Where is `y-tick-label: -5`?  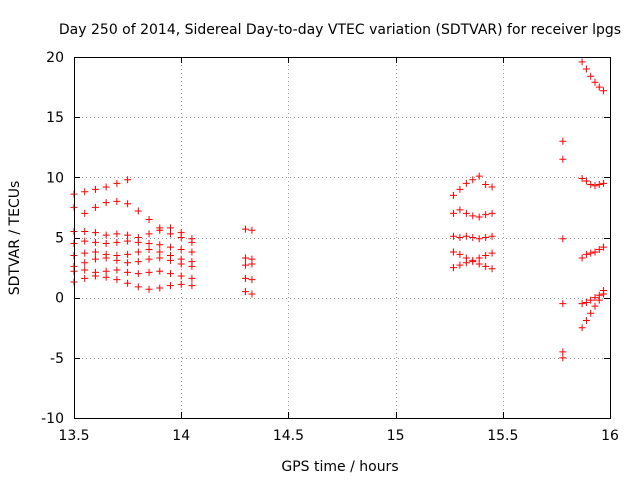
y-tick-label: -5 is located at coordinates (57, 359).